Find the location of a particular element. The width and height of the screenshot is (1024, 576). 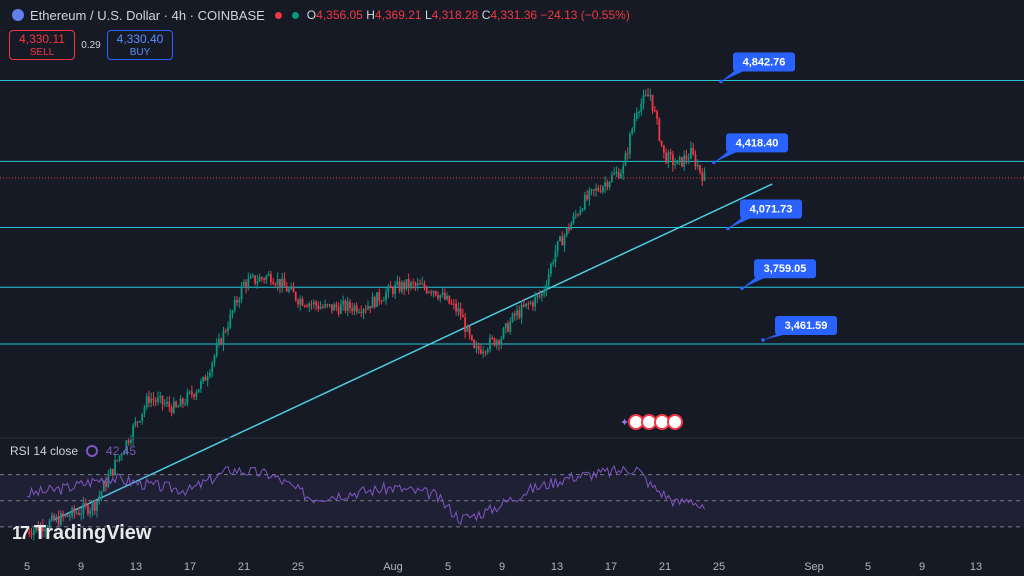

sell-button: 4,330.11 SELL is located at coordinates (42, 45).